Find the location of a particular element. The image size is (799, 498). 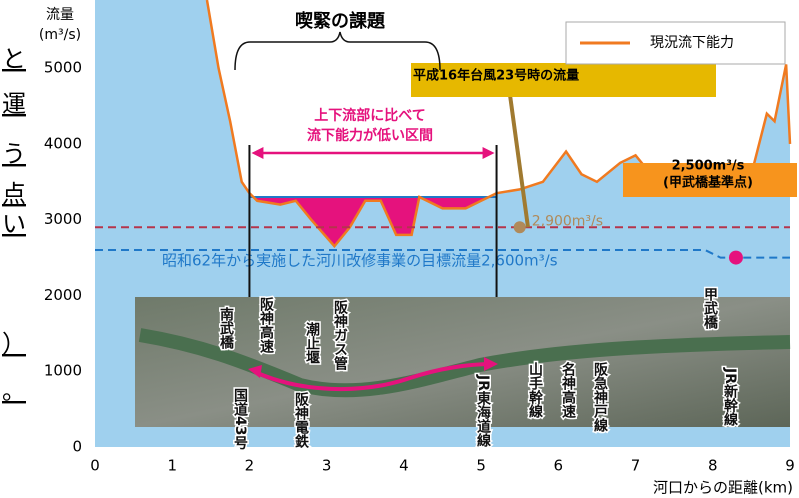

y-tick-label: 1000 is located at coordinates (63, 371).